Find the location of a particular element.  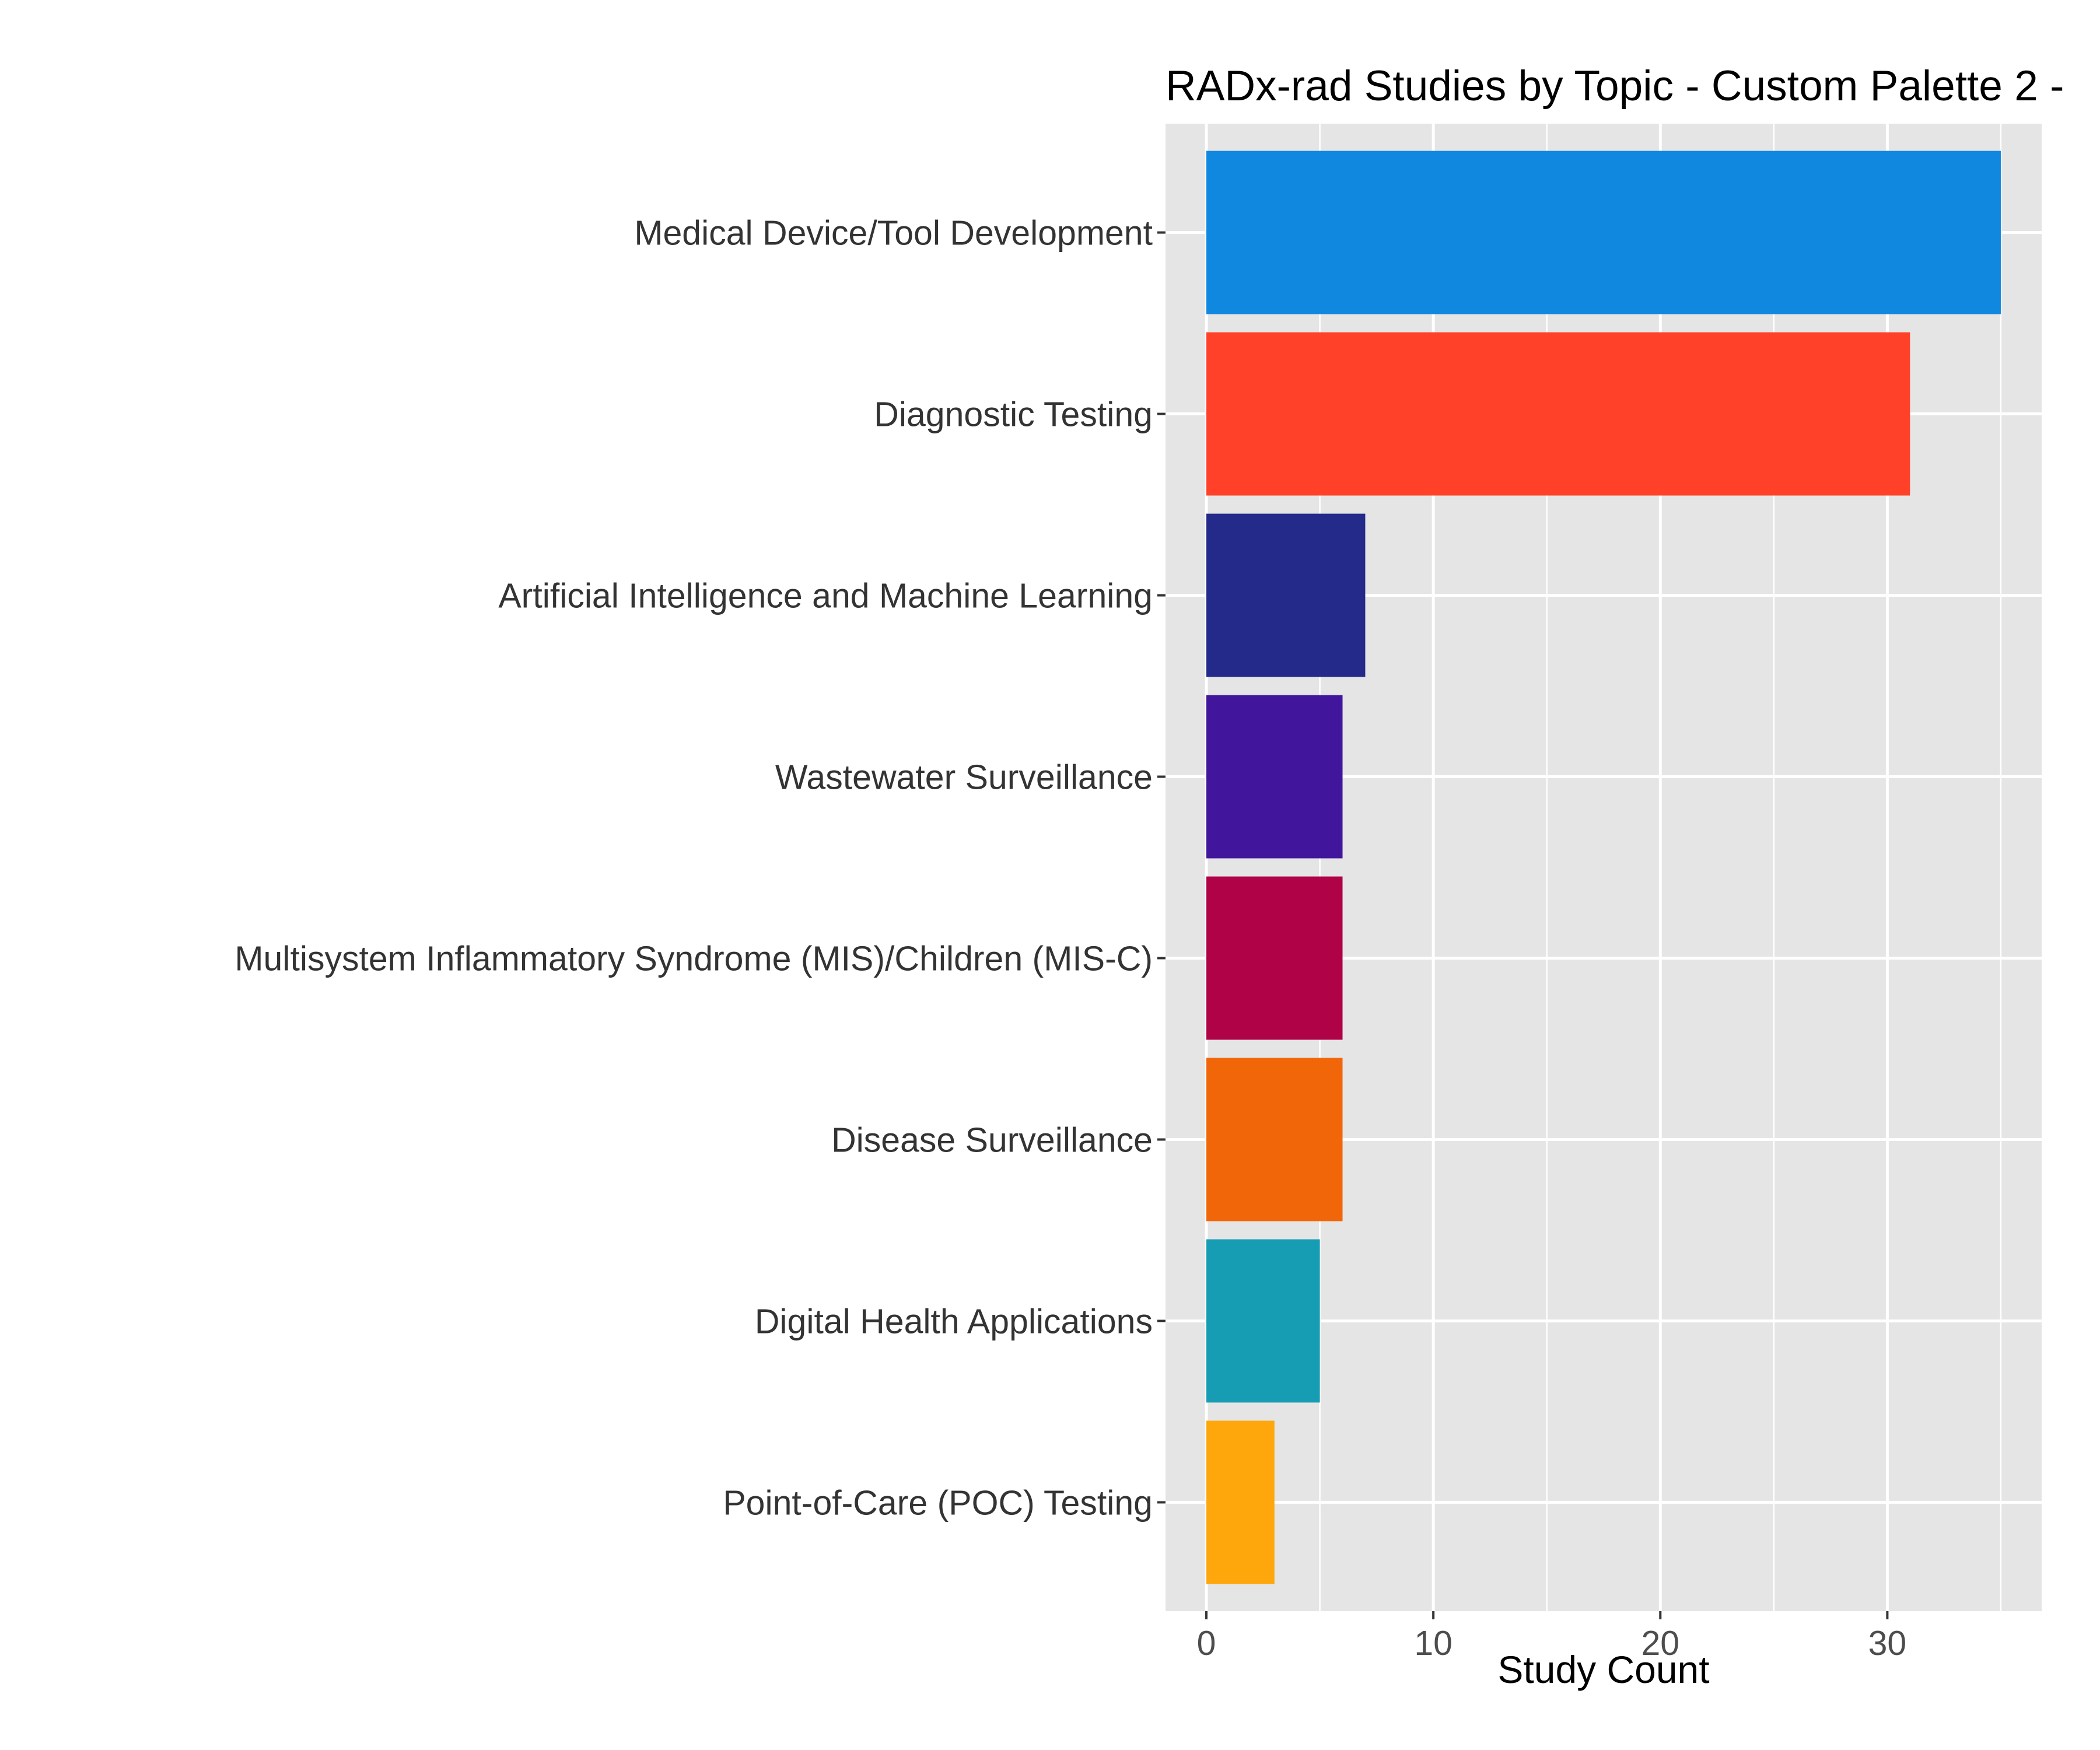

x-tick-label: 30 is located at coordinates (1887, 1643).